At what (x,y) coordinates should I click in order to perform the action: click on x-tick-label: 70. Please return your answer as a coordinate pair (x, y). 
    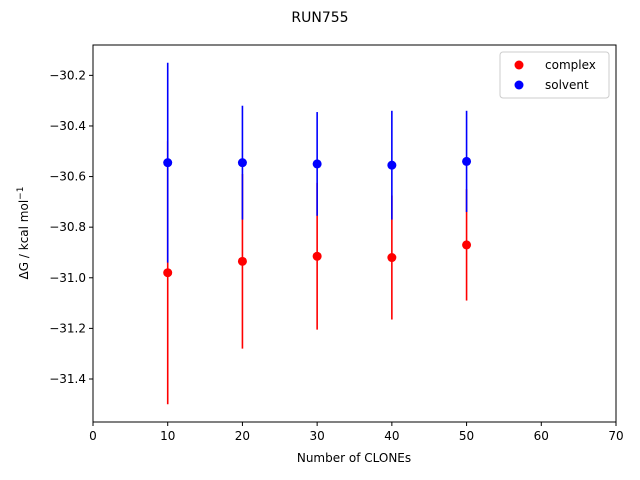
    Looking at the image, I should click on (615, 436).